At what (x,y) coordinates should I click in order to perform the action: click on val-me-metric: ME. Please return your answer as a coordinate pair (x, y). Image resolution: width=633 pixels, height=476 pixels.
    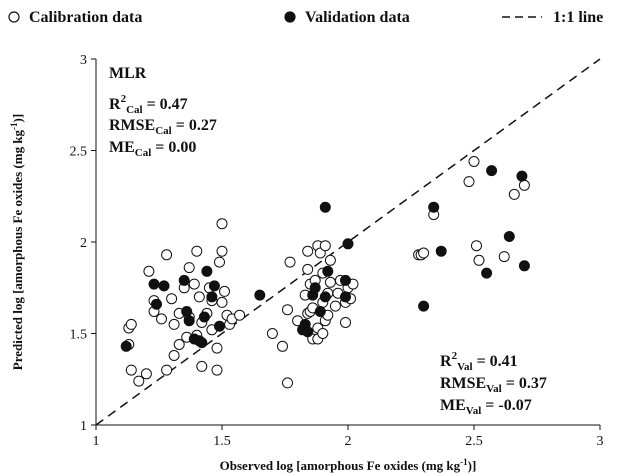
    Looking at the image, I should click on (453, 405).